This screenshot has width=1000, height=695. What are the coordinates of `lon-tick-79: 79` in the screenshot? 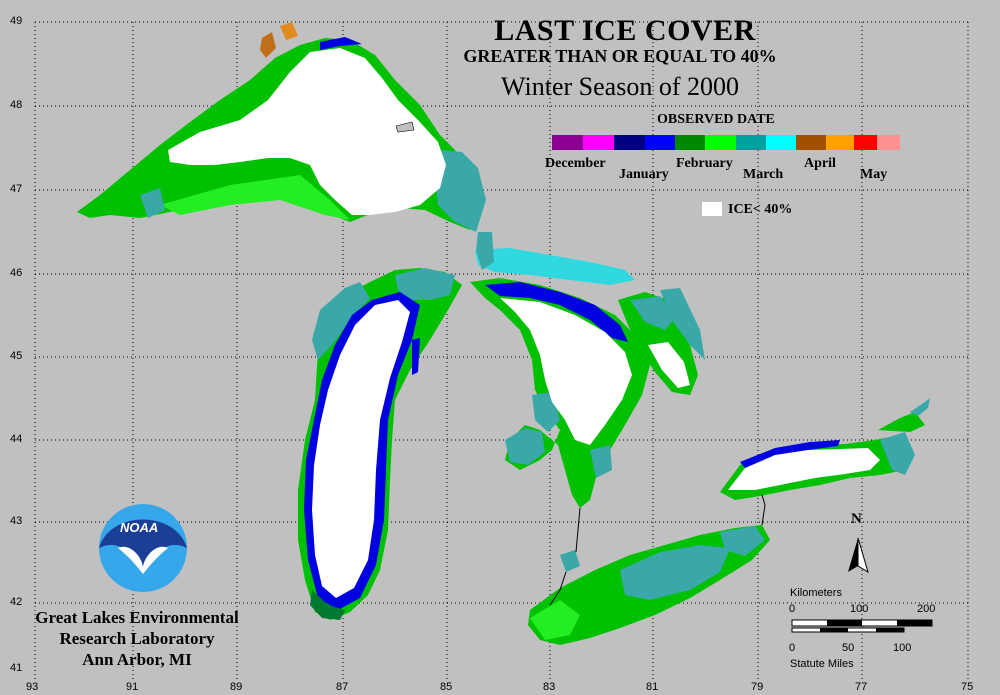 It's located at (757, 687).